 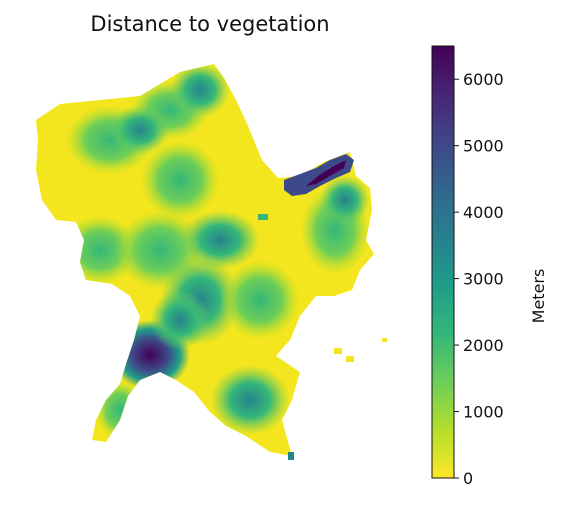 What do you see at coordinates (483, 345) in the screenshot?
I see `colorbar-tick-label: 2000` at bounding box center [483, 345].